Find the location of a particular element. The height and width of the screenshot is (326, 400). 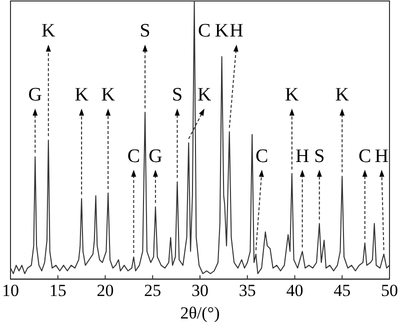

x-tick-label: 45 is located at coordinates (342, 290).